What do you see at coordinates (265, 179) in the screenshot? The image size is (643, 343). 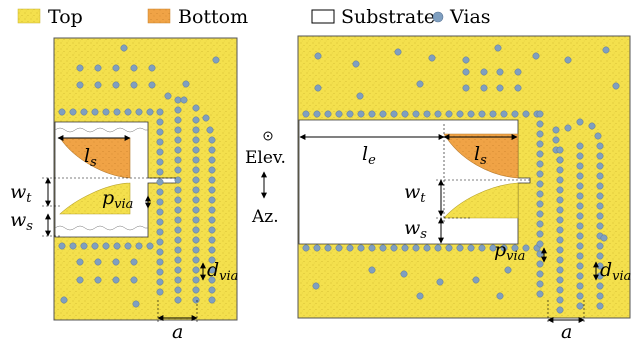 I see `orientation-indicator: Elev. Az.` at bounding box center [265, 179].